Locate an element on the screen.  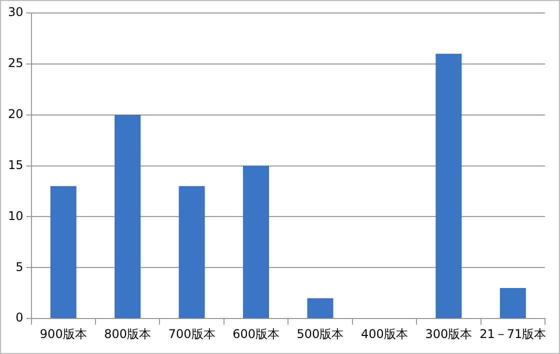
x-tick-label: 500版本 is located at coordinates (320, 333).